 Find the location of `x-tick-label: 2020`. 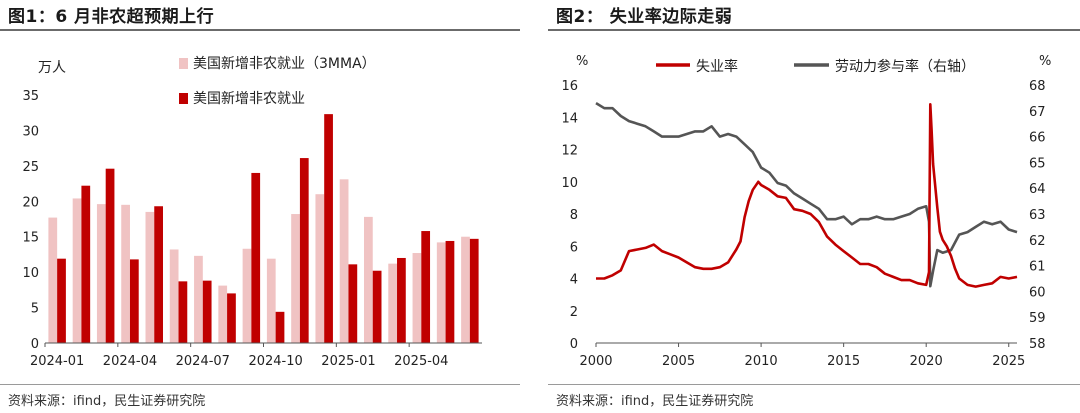

x-tick-label: 2020 is located at coordinates (926, 361).